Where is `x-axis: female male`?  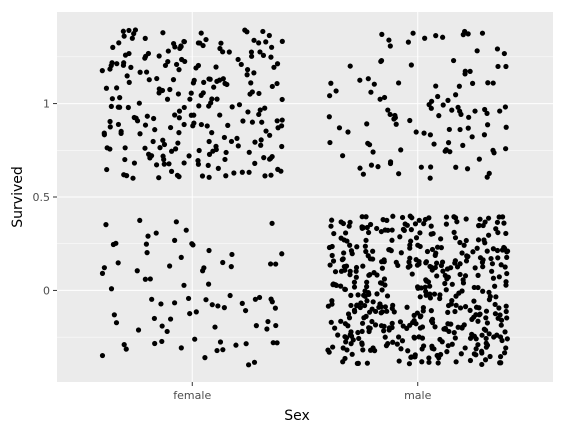
x-axis: female male is located at coordinates (302, 392).